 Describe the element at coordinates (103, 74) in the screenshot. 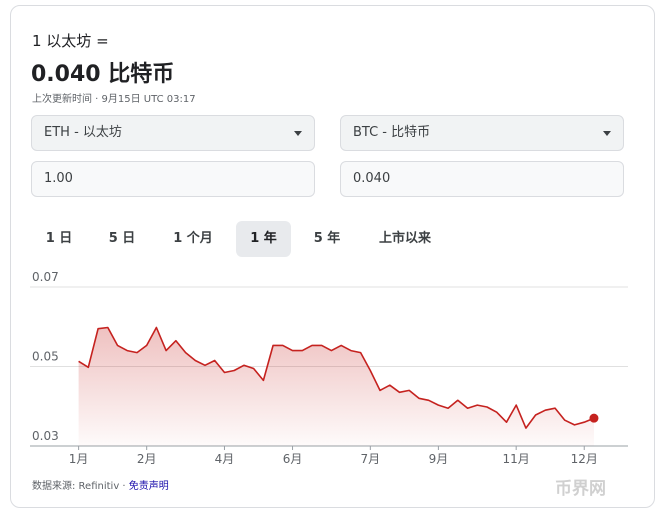

I see `result-label: 0.040 比特币` at that location.